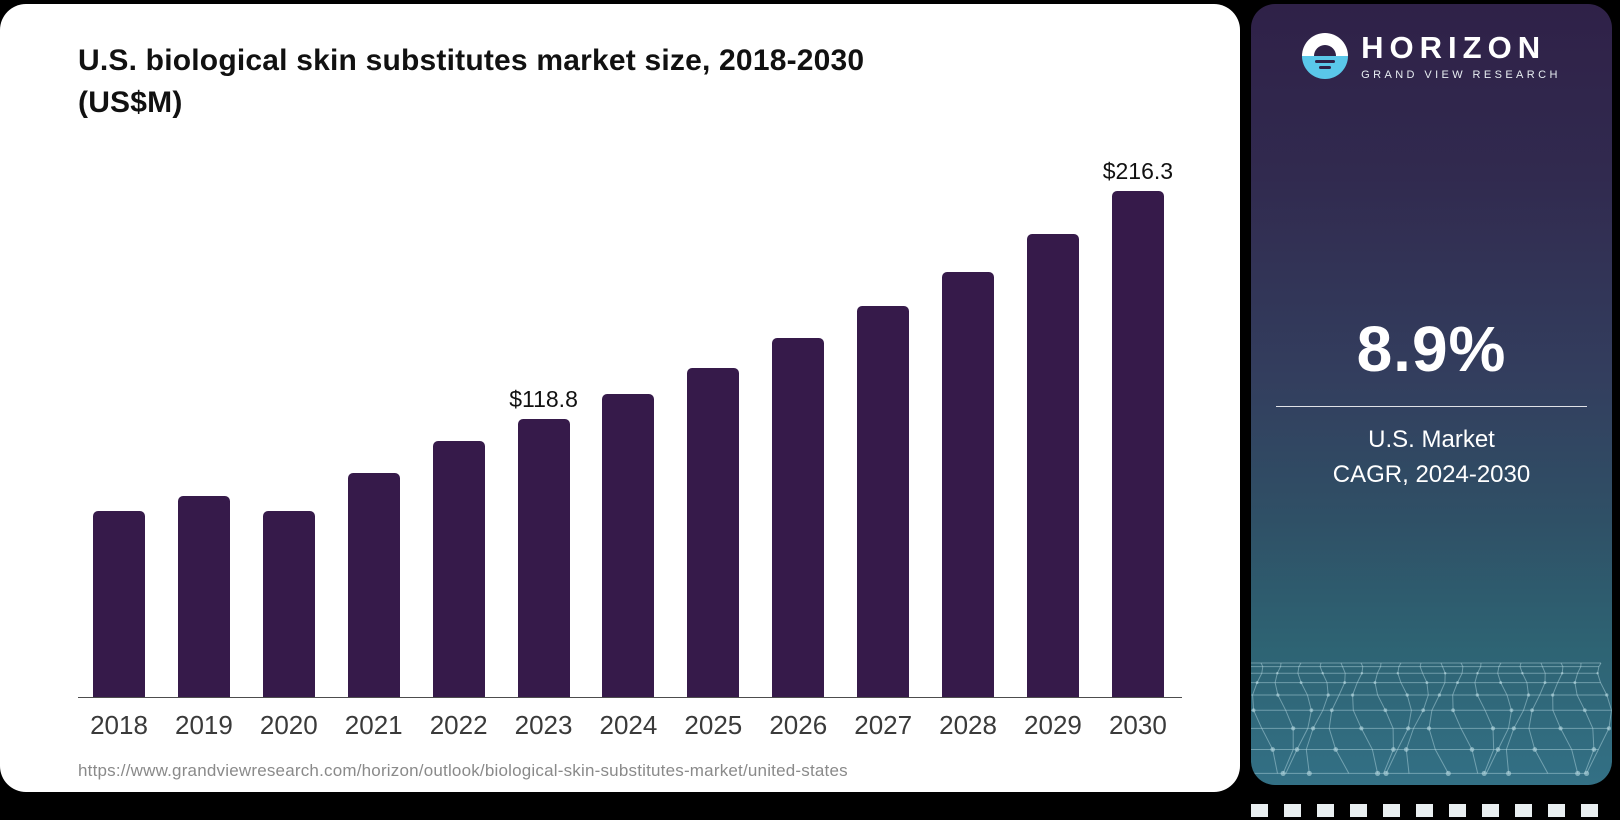 The image size is (1620, 820). Describe the element at coordinates (119, 725) in the screenshot. I see `x-axis-label: 2018` at that location.